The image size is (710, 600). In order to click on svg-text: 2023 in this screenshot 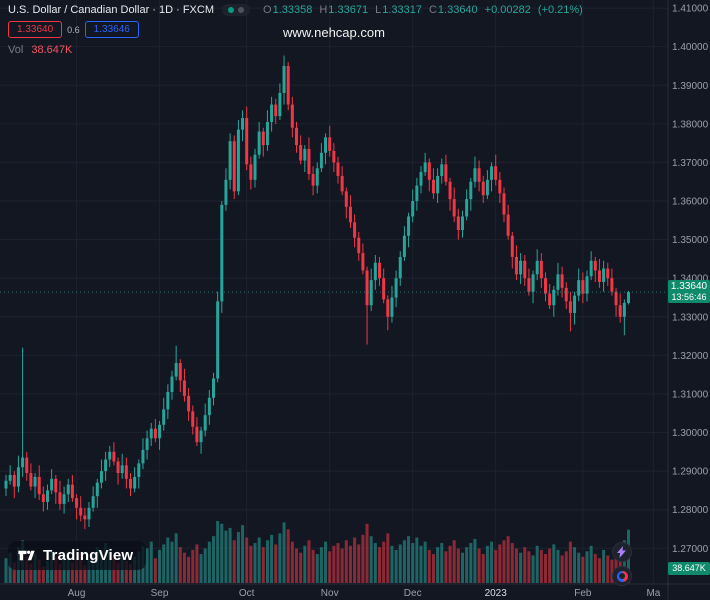, I will do `click(496, 593)`.